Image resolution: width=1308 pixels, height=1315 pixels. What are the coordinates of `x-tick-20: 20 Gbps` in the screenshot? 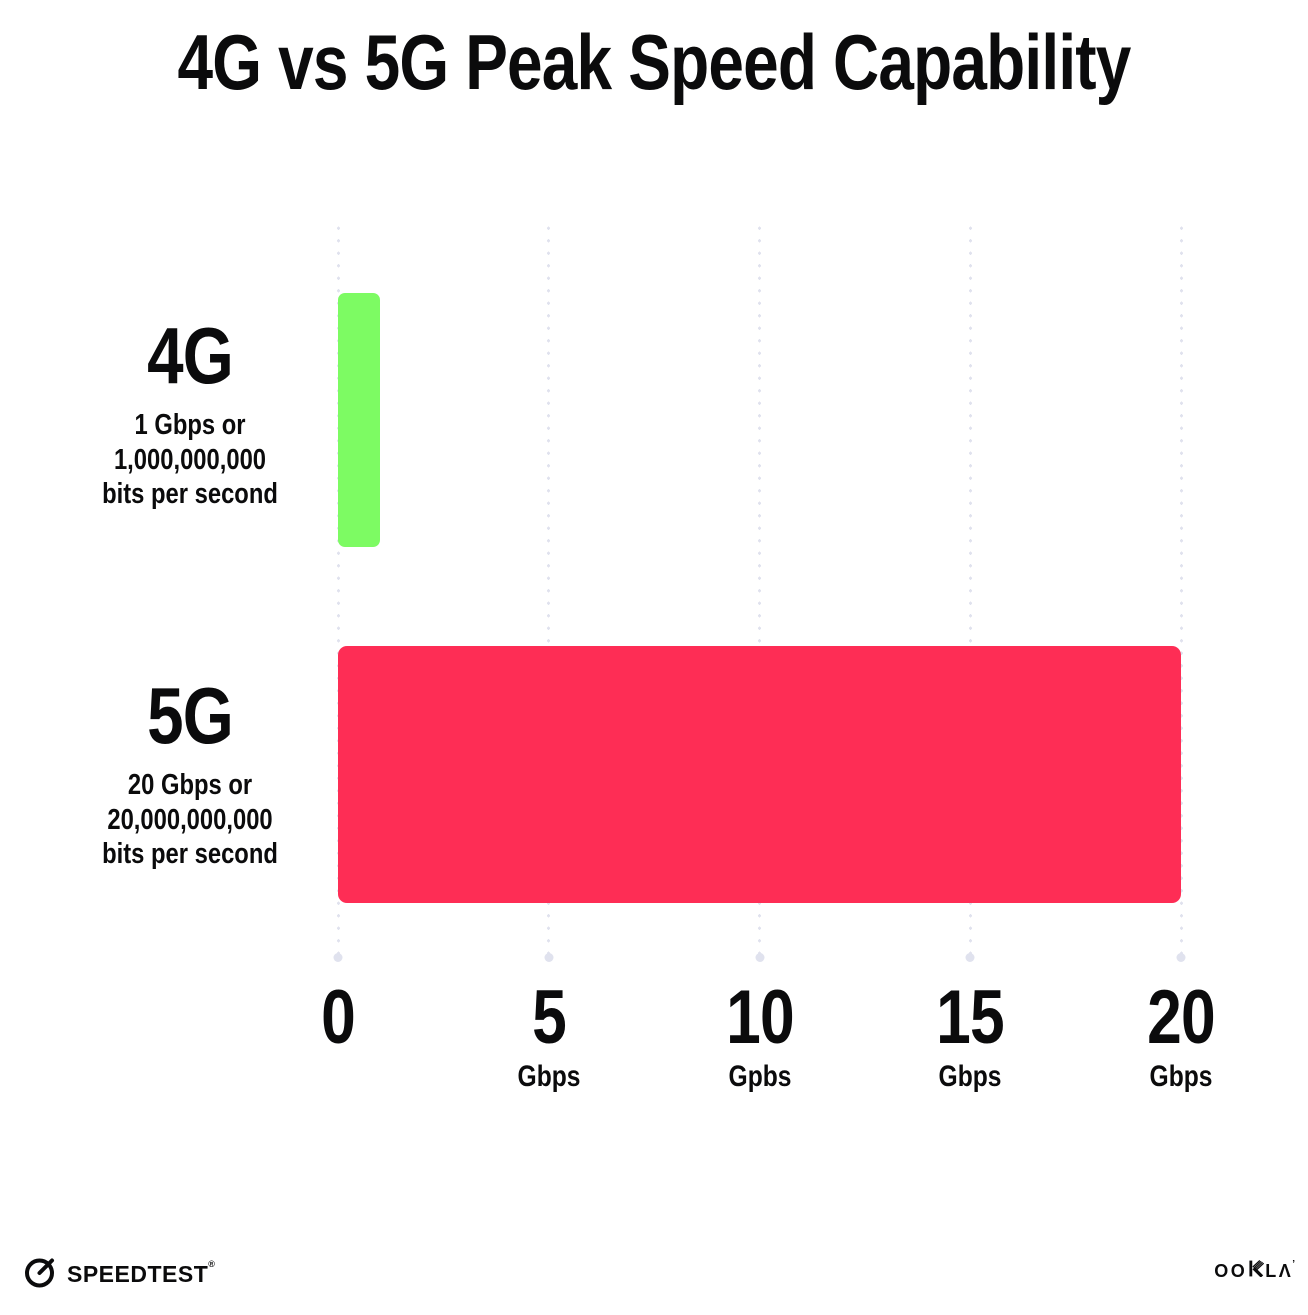 It's located at (1181, 1037).